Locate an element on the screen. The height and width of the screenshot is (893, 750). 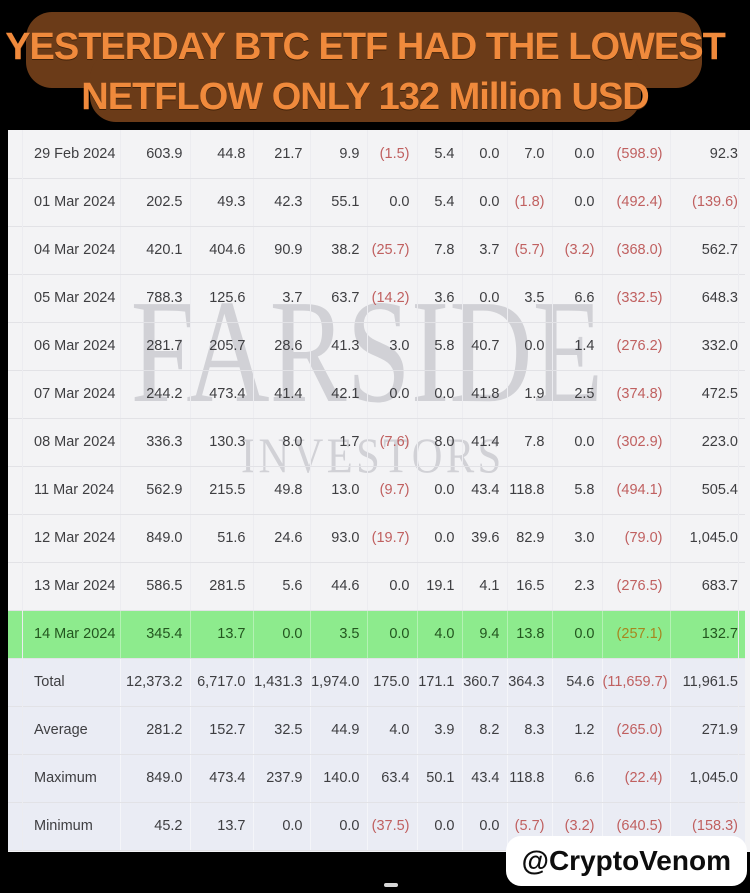
cell-value: 849.0 is located at coordinates (154, 778).